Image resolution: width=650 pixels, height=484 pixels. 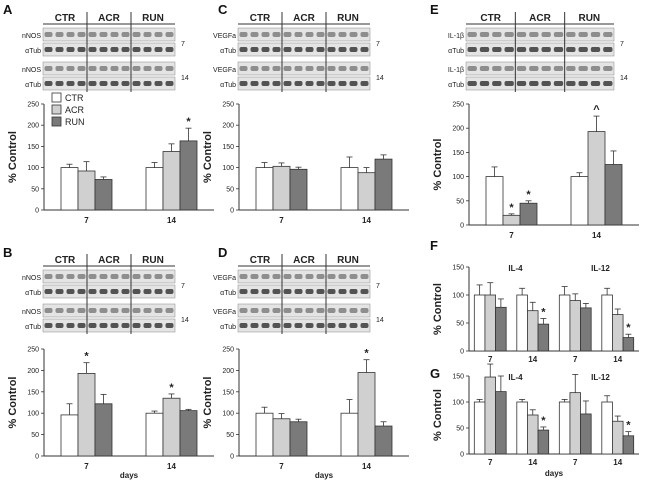 I want to click on blot-row-label: VEGFa, so click(x=224, y=278).